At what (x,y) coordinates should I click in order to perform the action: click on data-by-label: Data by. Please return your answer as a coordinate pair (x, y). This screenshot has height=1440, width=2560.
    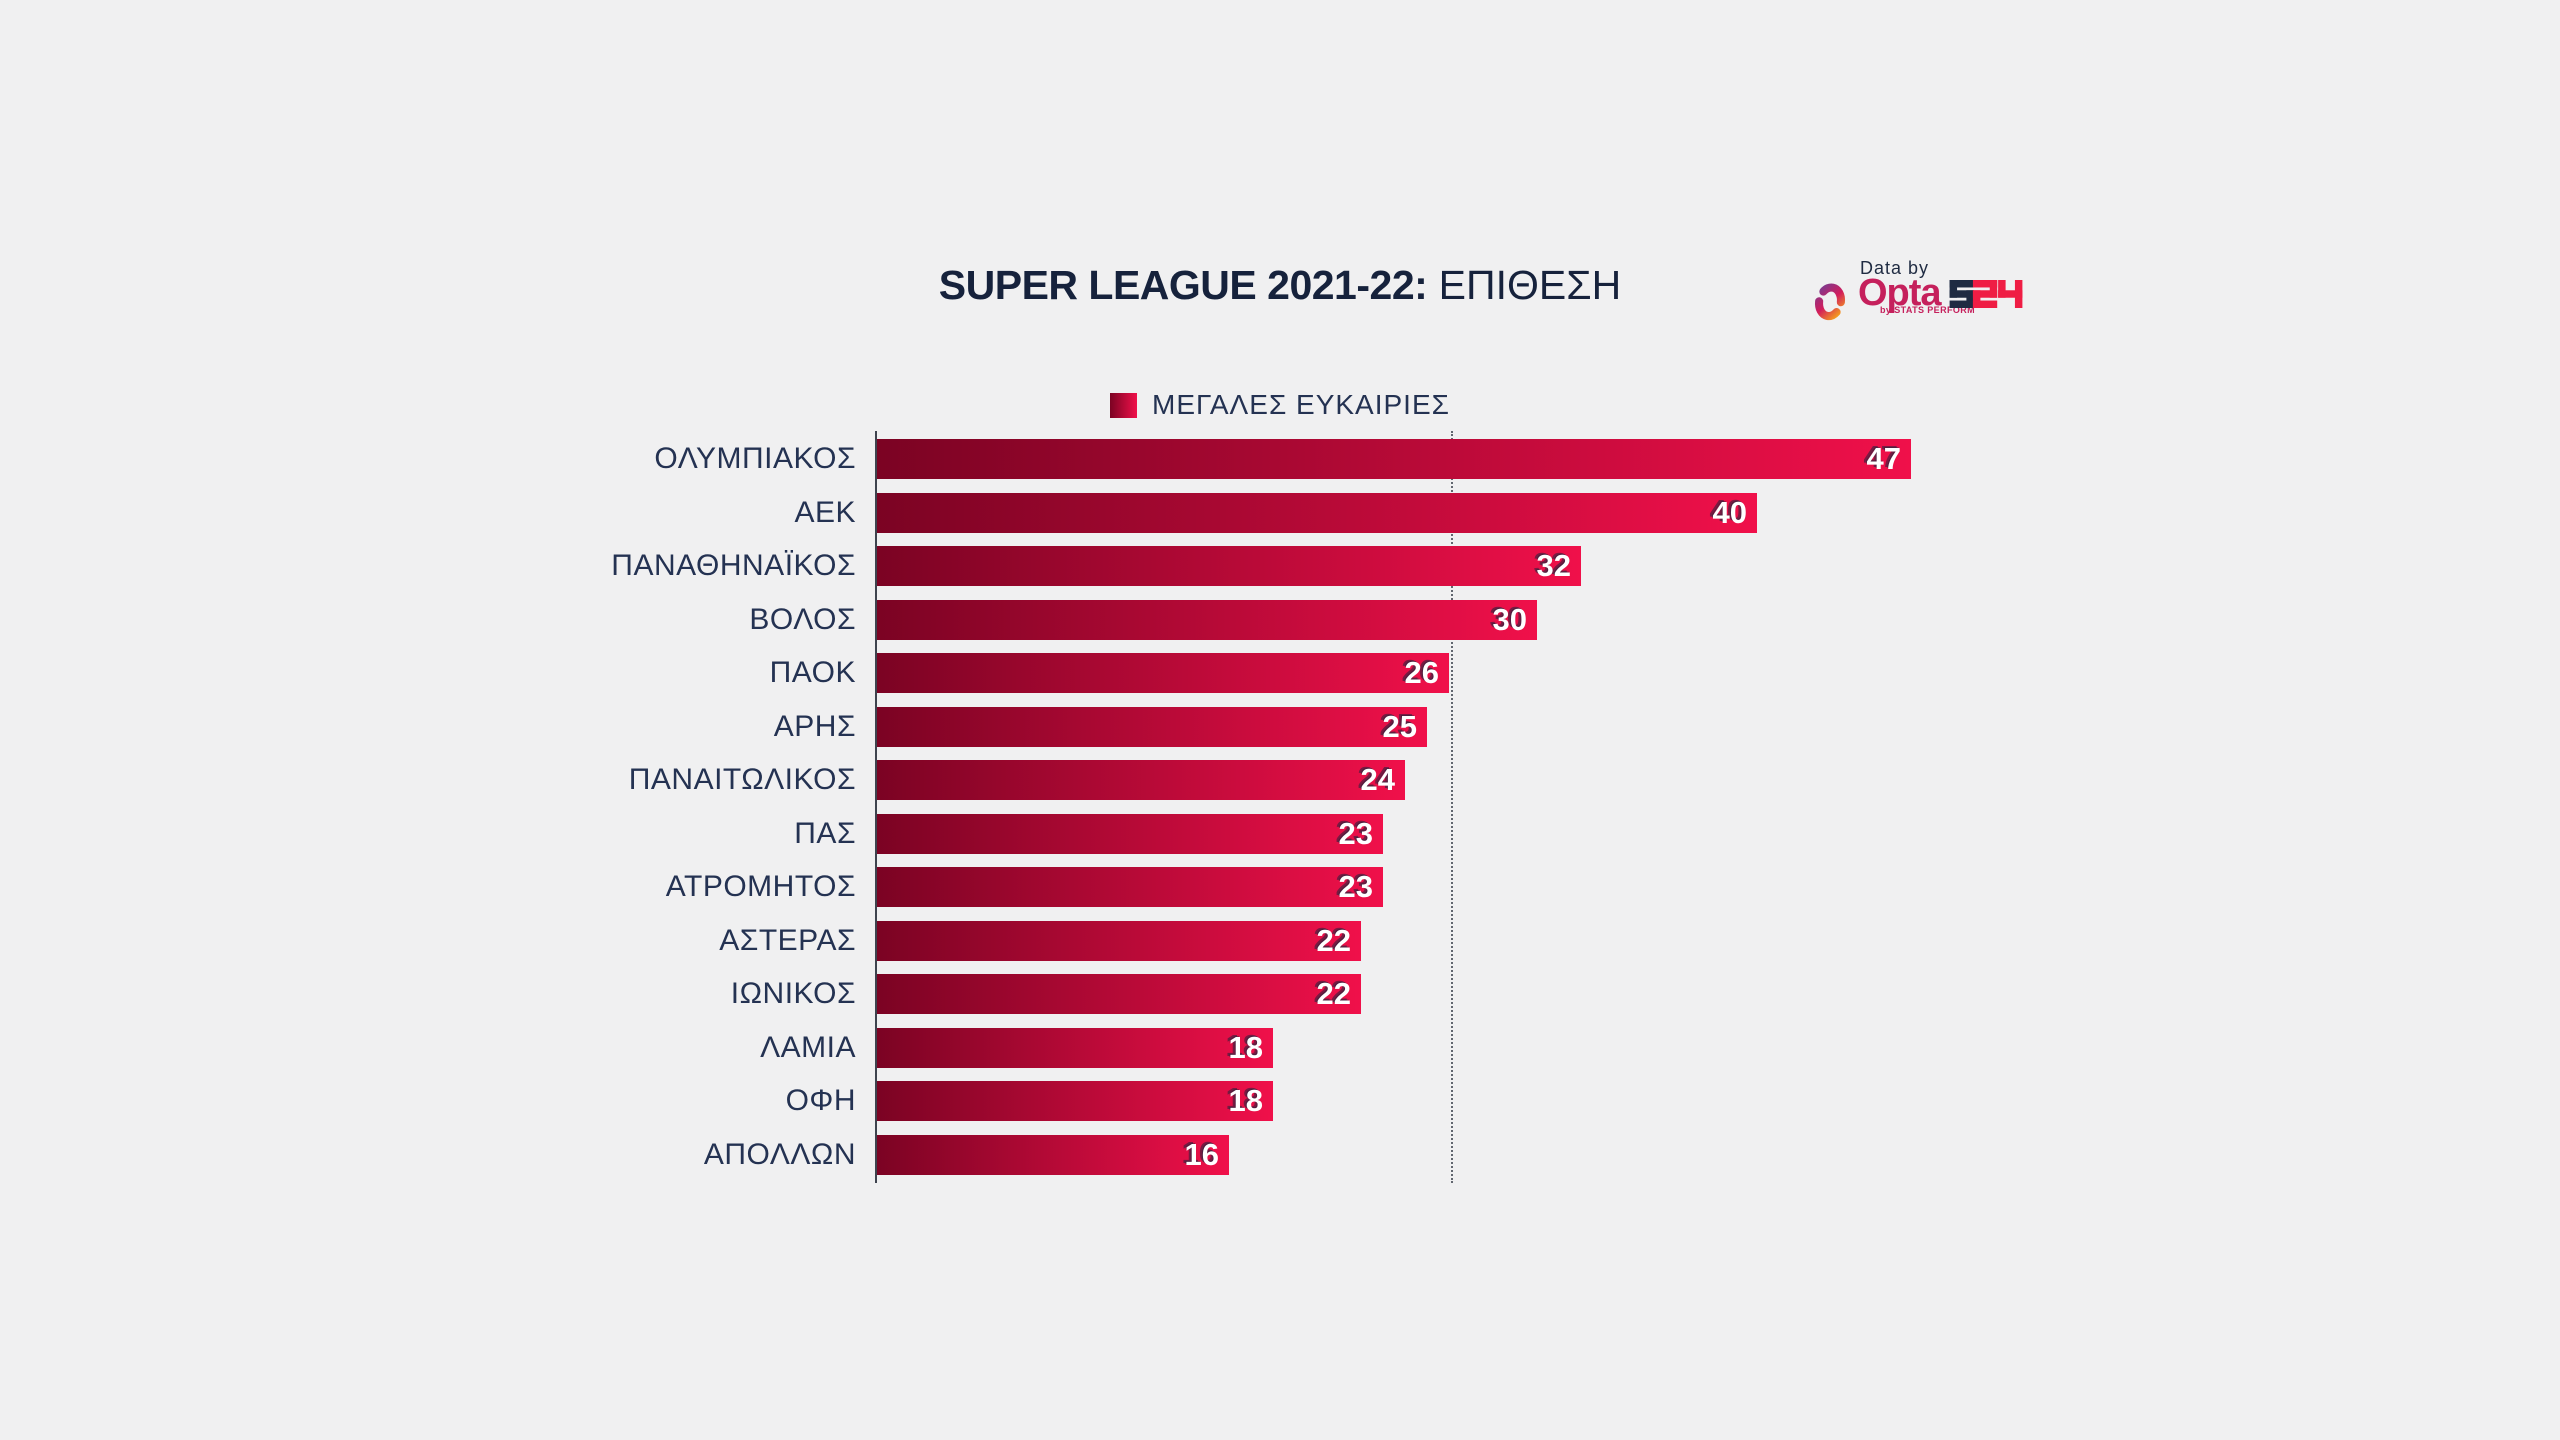
    Looking at the image, I should click on (1895, 268).